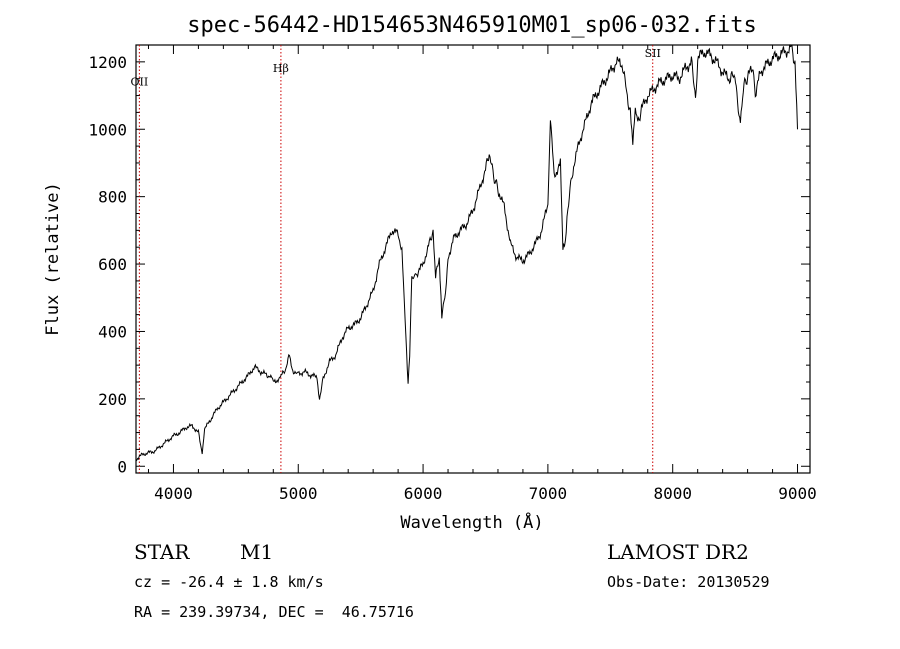 The image size is (900, 649). I want to click on x-tick-label: 6000, so click(423, 493).